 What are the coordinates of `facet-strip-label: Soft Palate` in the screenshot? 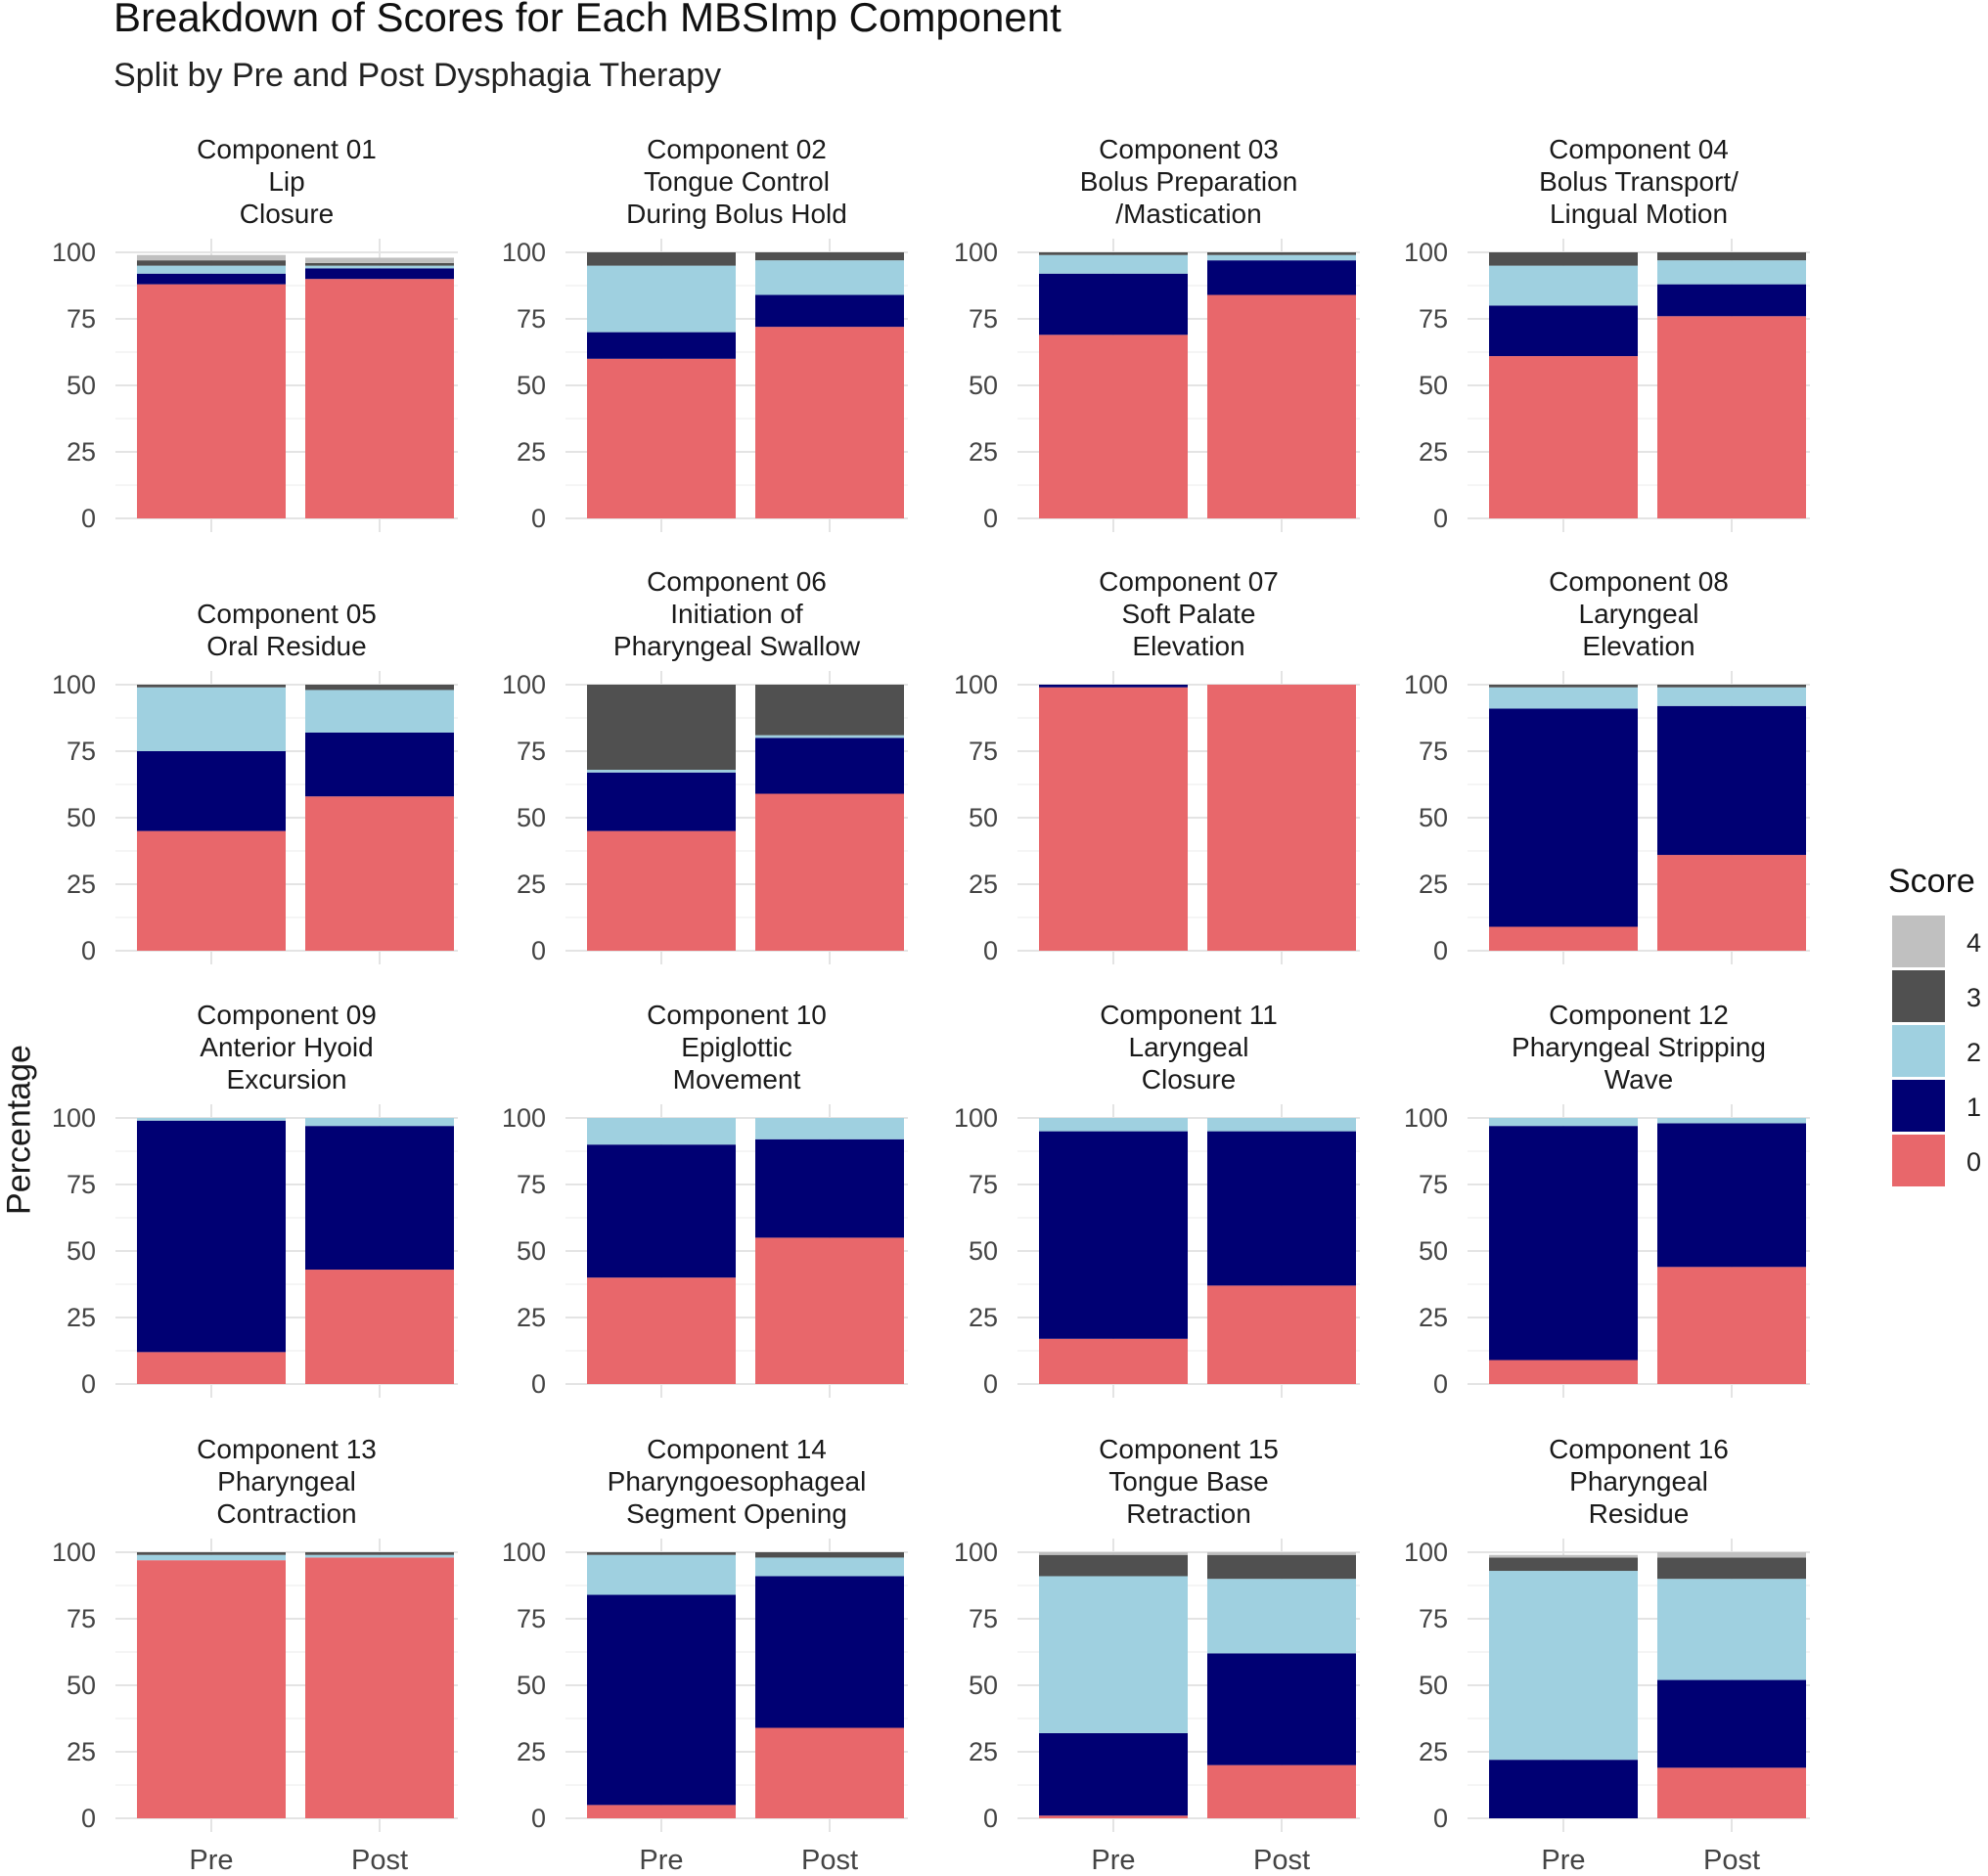 It's located at (1189, 614).